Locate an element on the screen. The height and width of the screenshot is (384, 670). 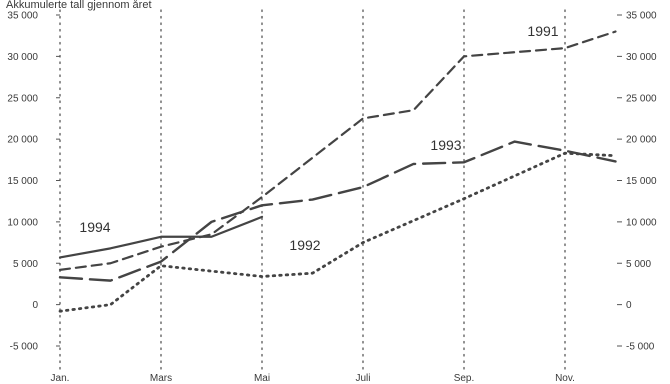
y-tick-label-left: 15 000 is located at coordinates (22, 181).